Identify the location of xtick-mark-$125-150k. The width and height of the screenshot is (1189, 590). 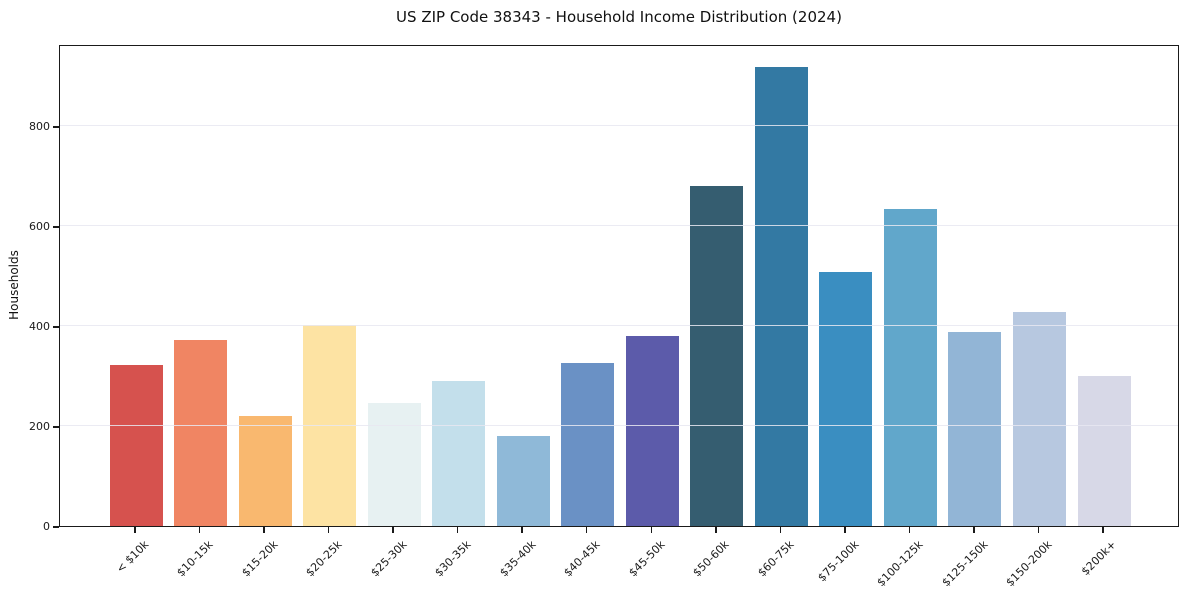
(974, 530).